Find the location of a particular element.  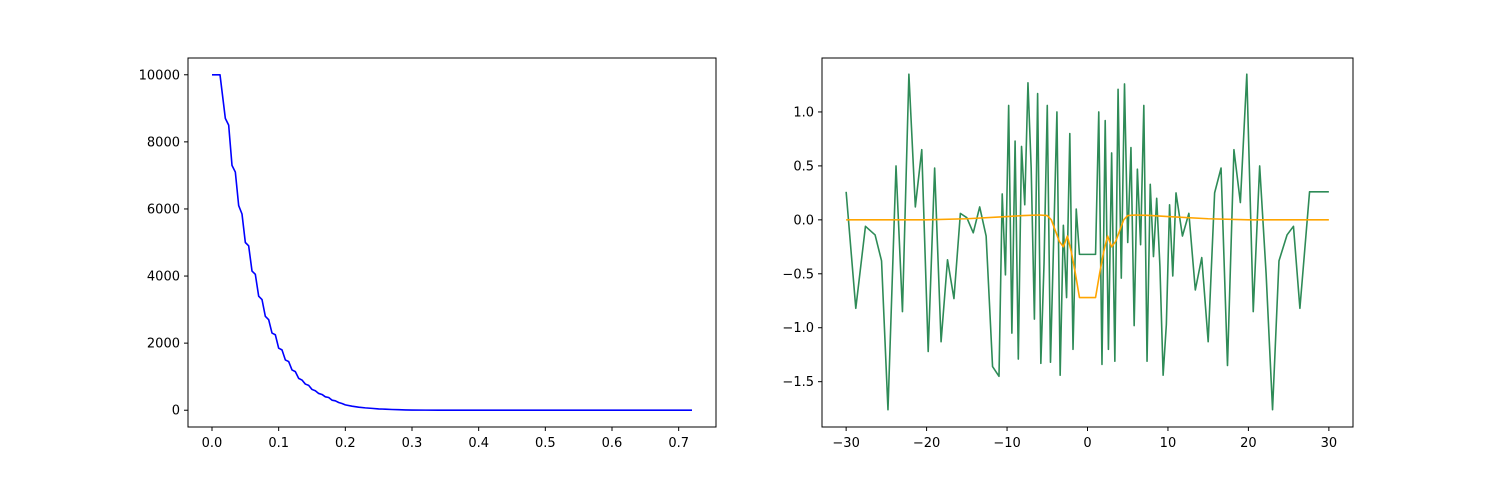

x-tick-label: −30 is located at coordinates (845, 443).